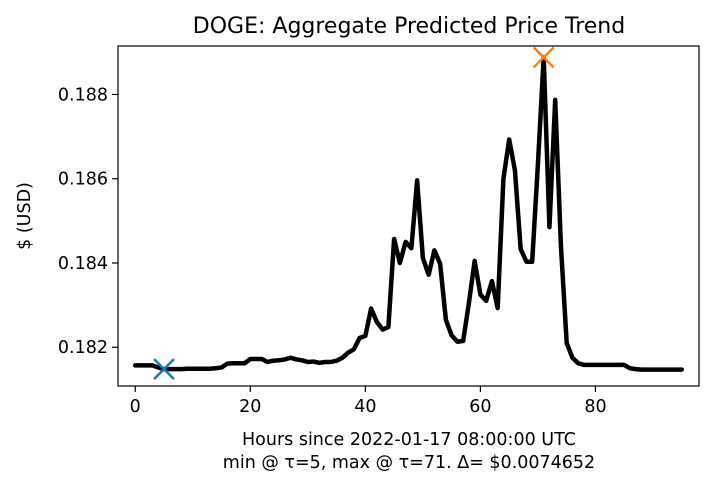 The width and height of the screenshot is (713, 487). I want to click on x-axis-sublabel: min @ τ=5, max @ τ=71. Δ= $0.0074652, so click(409, 463).